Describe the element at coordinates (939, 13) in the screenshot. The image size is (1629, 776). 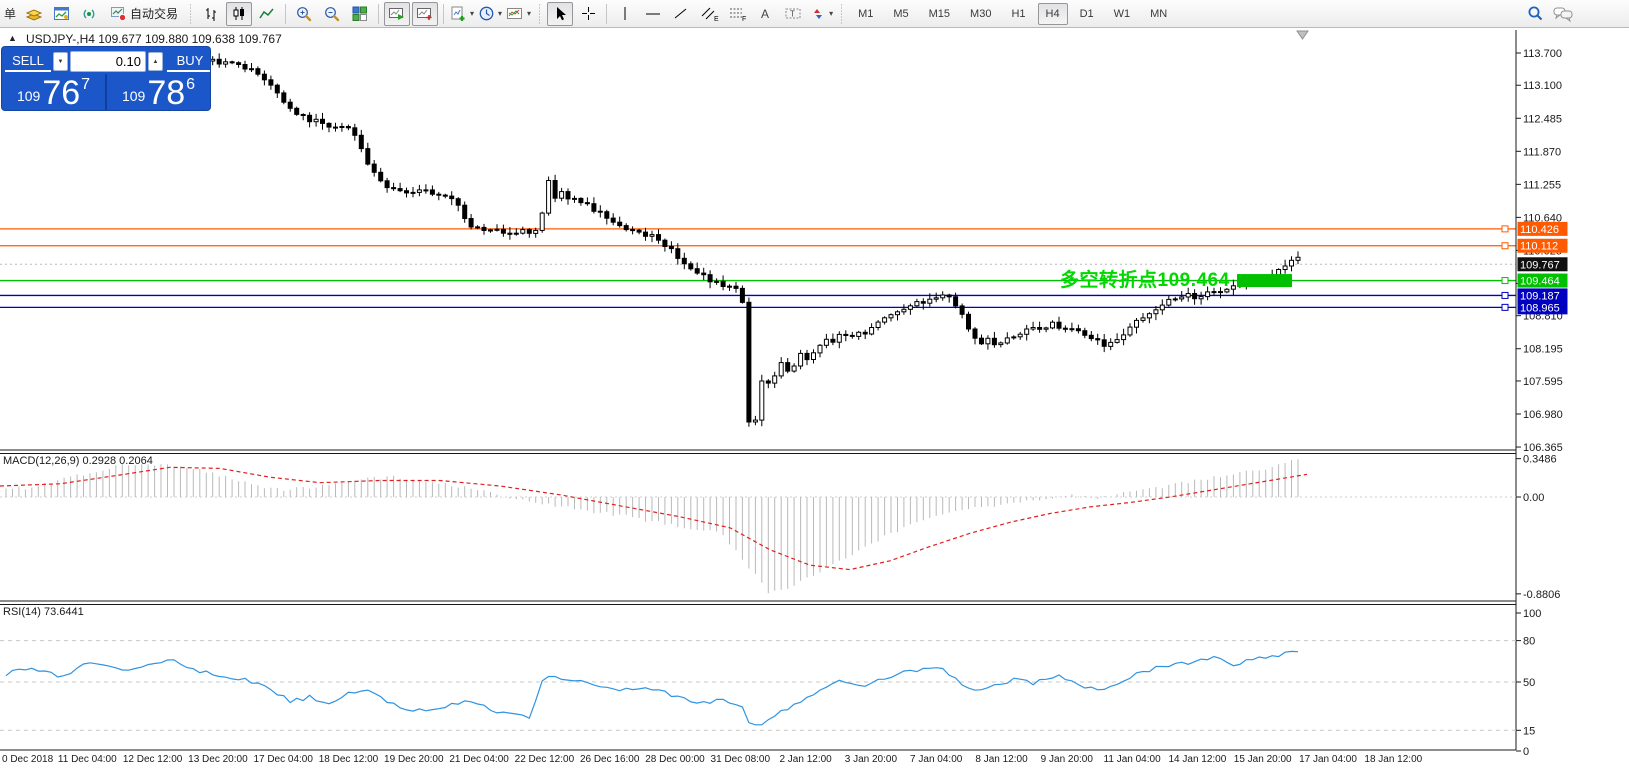
I see `timeframe-button-m15: M15` at that location.